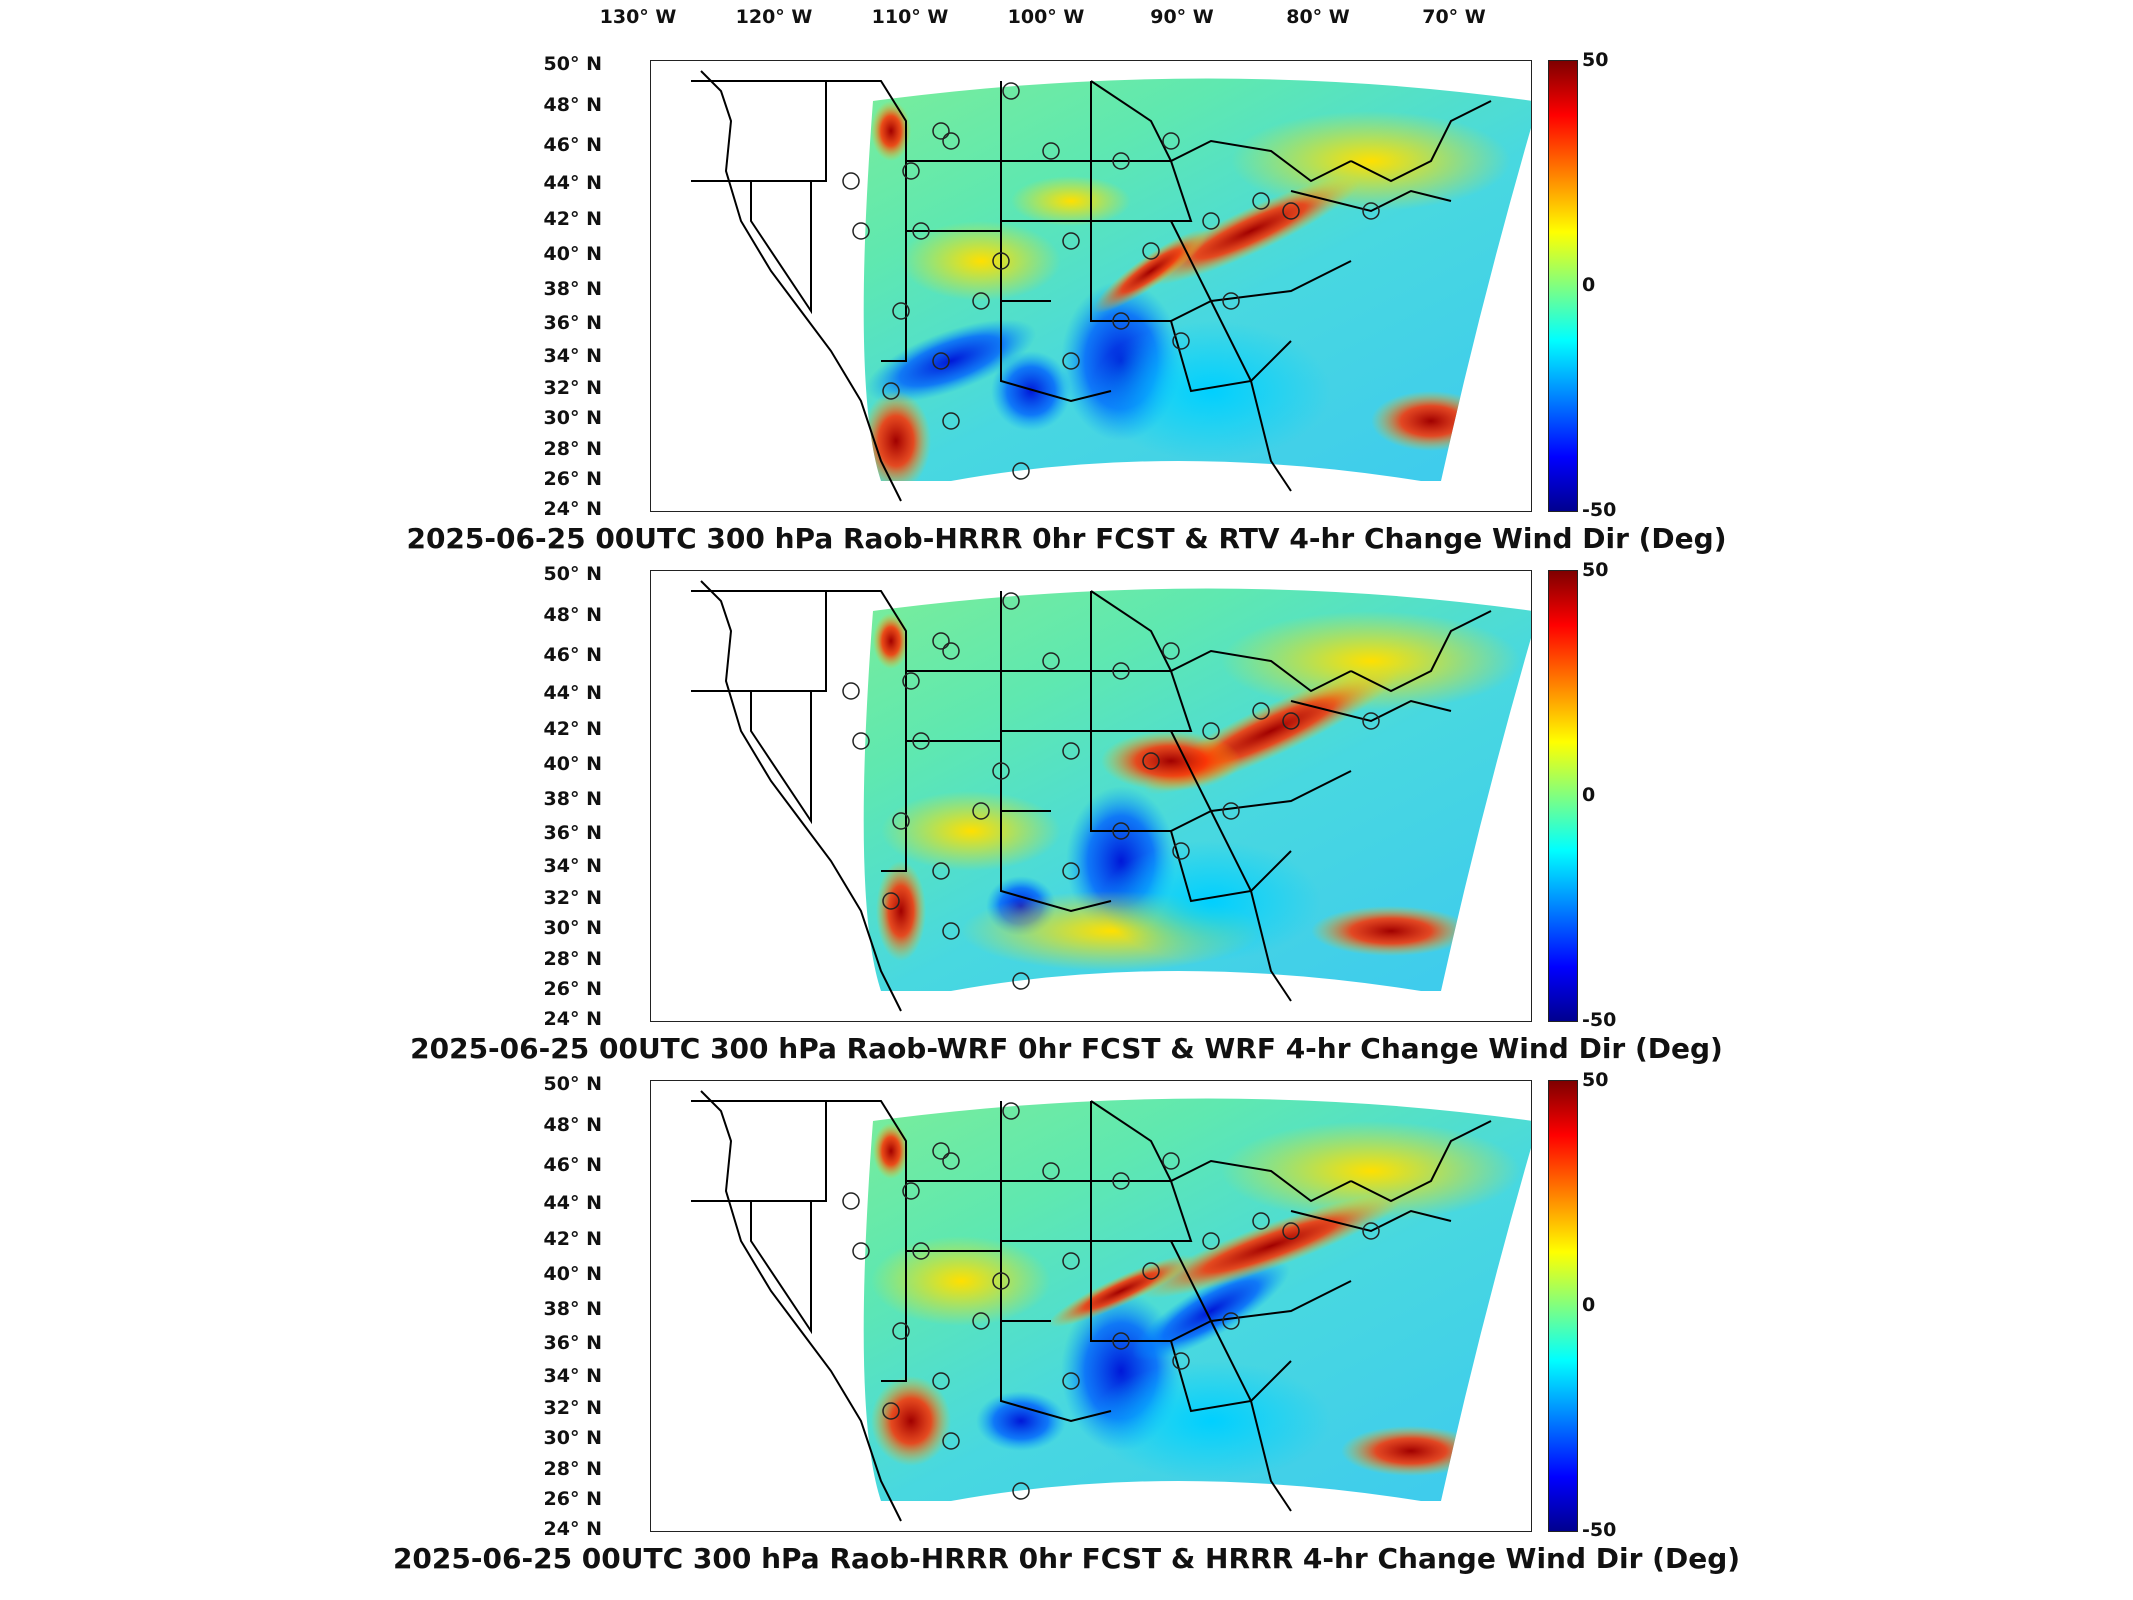 This screenshot has width=2133, height=1600. What do you see at coordinates (1182, 17) in the screenshot?
I see `lon-label: 90° W` at bounding box center [1182, 17].